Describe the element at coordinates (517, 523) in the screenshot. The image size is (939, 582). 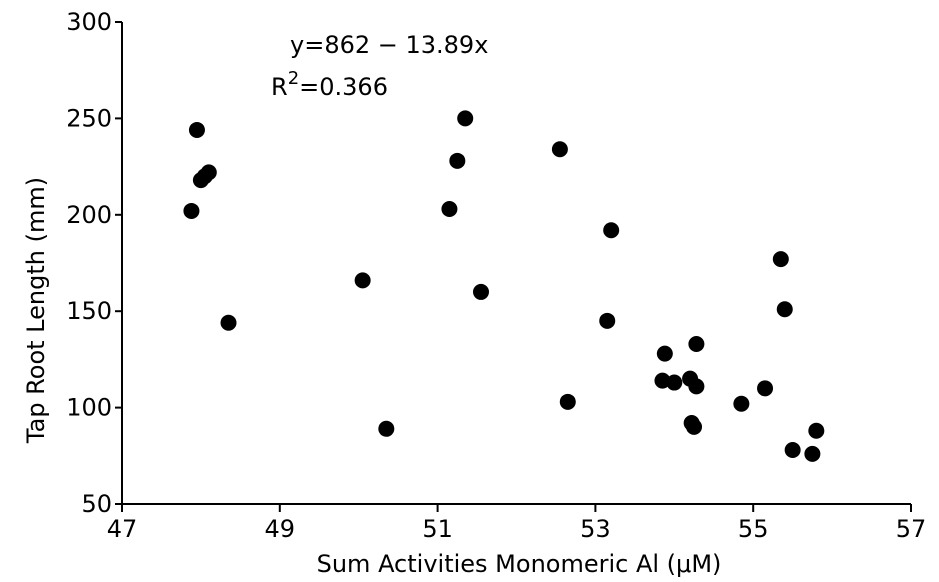
I see `x-axis: 47 49 51 53 55 57` at that location.